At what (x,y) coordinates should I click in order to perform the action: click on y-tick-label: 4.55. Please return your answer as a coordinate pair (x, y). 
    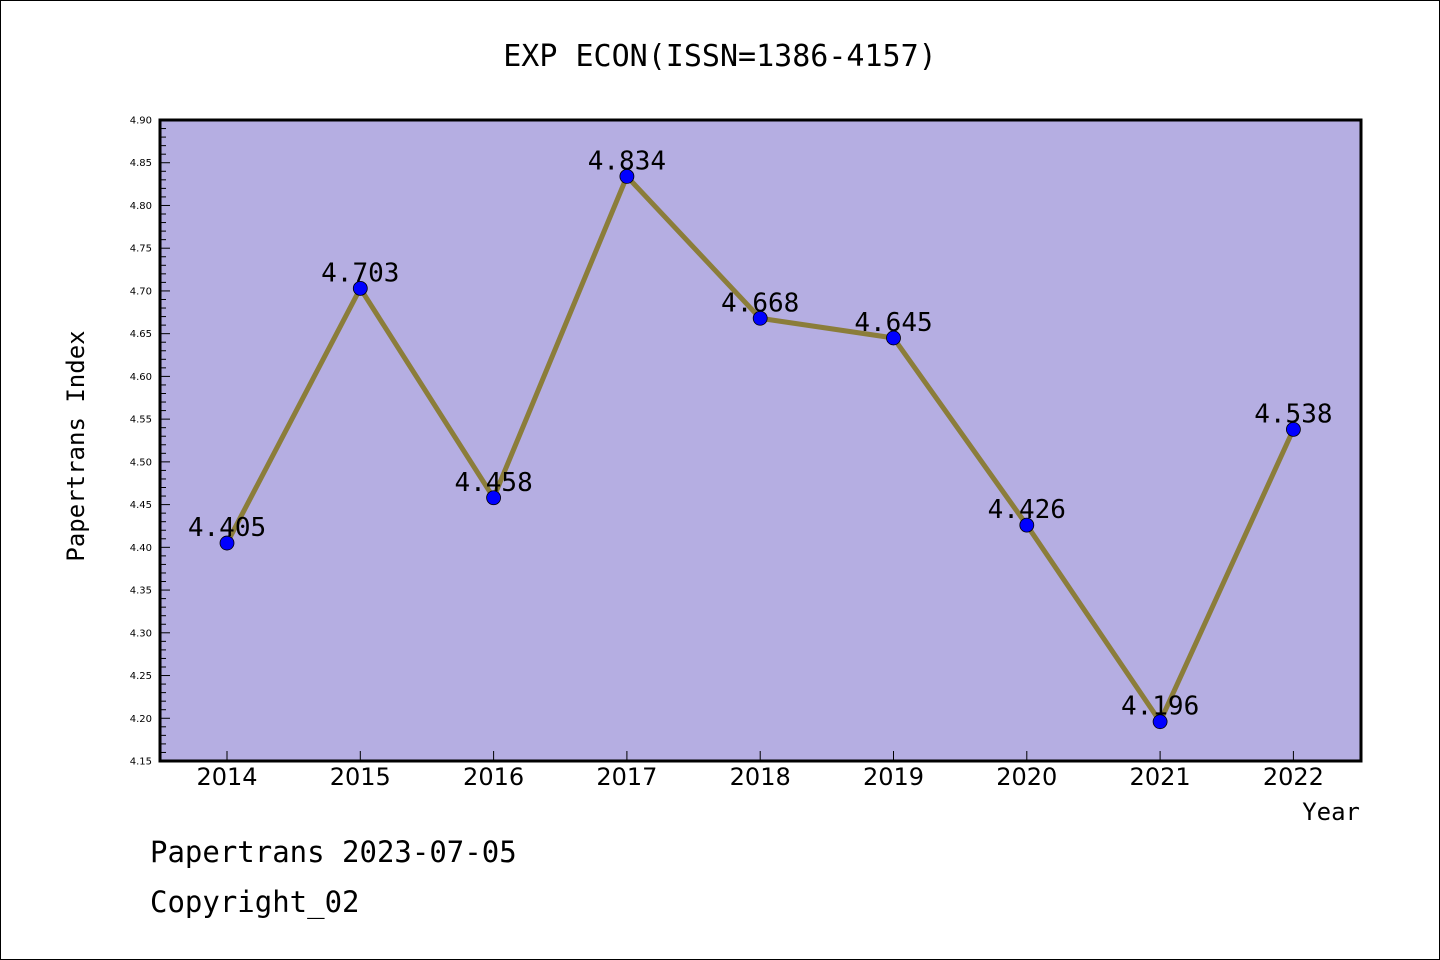
    Looking at the image, I should click on (141, 420).